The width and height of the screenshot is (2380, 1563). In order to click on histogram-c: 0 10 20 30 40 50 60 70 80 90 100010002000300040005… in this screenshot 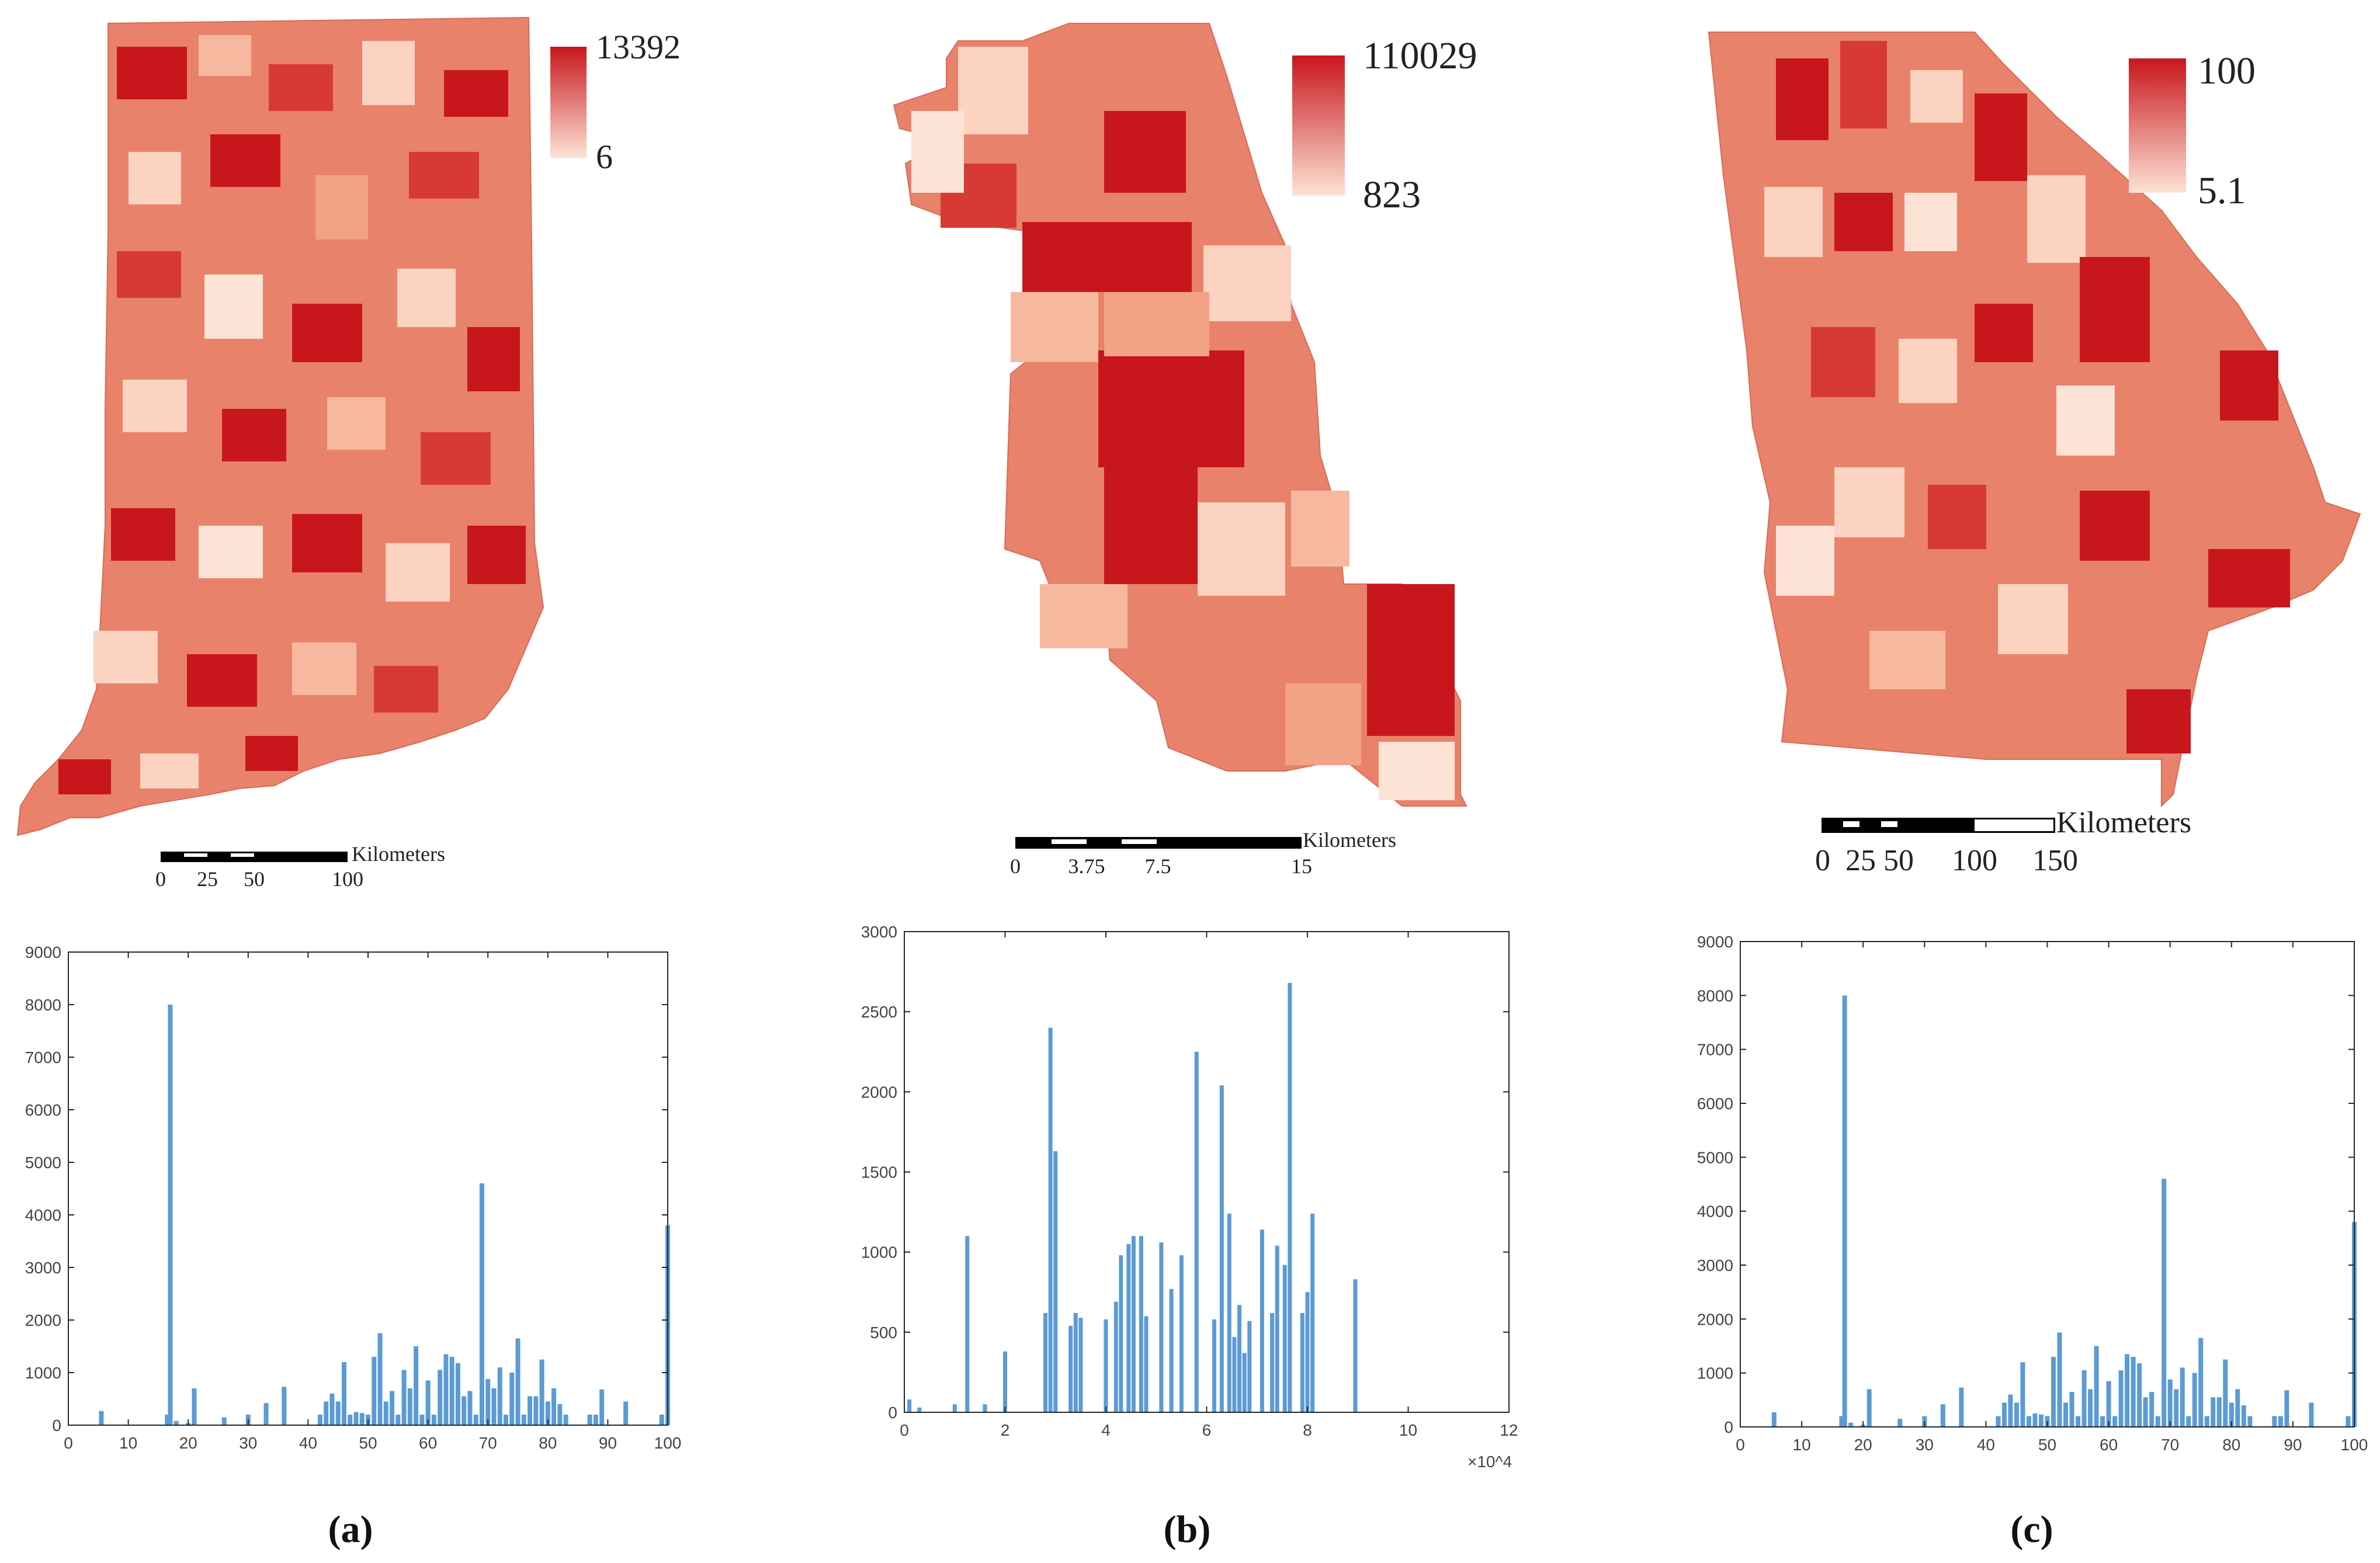, I will do `click(2032, 1193)`.